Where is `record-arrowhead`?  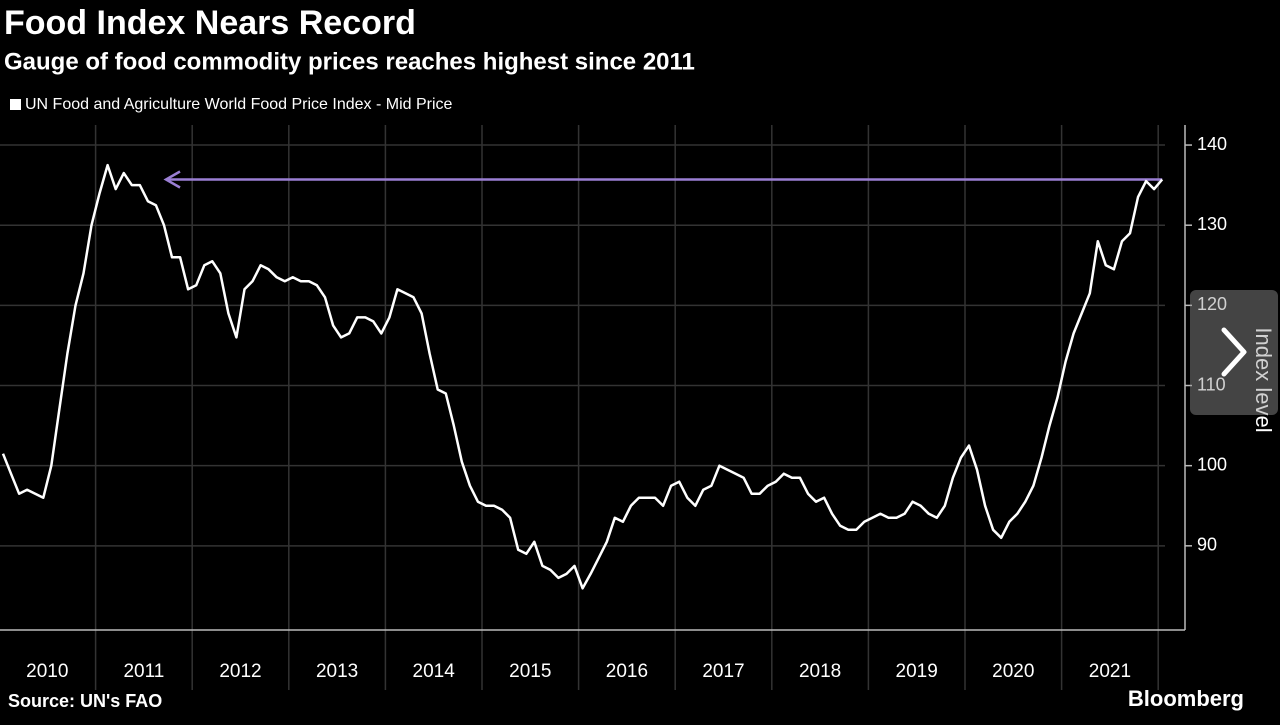
record-arrowhead is located at coordinates (172, 179).